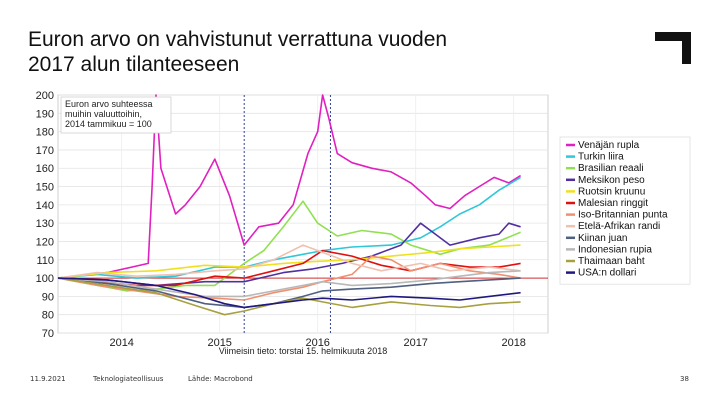 This screenshot has width=720, height=405. I want to click on y-tick-label: 120, so click(45, 242).